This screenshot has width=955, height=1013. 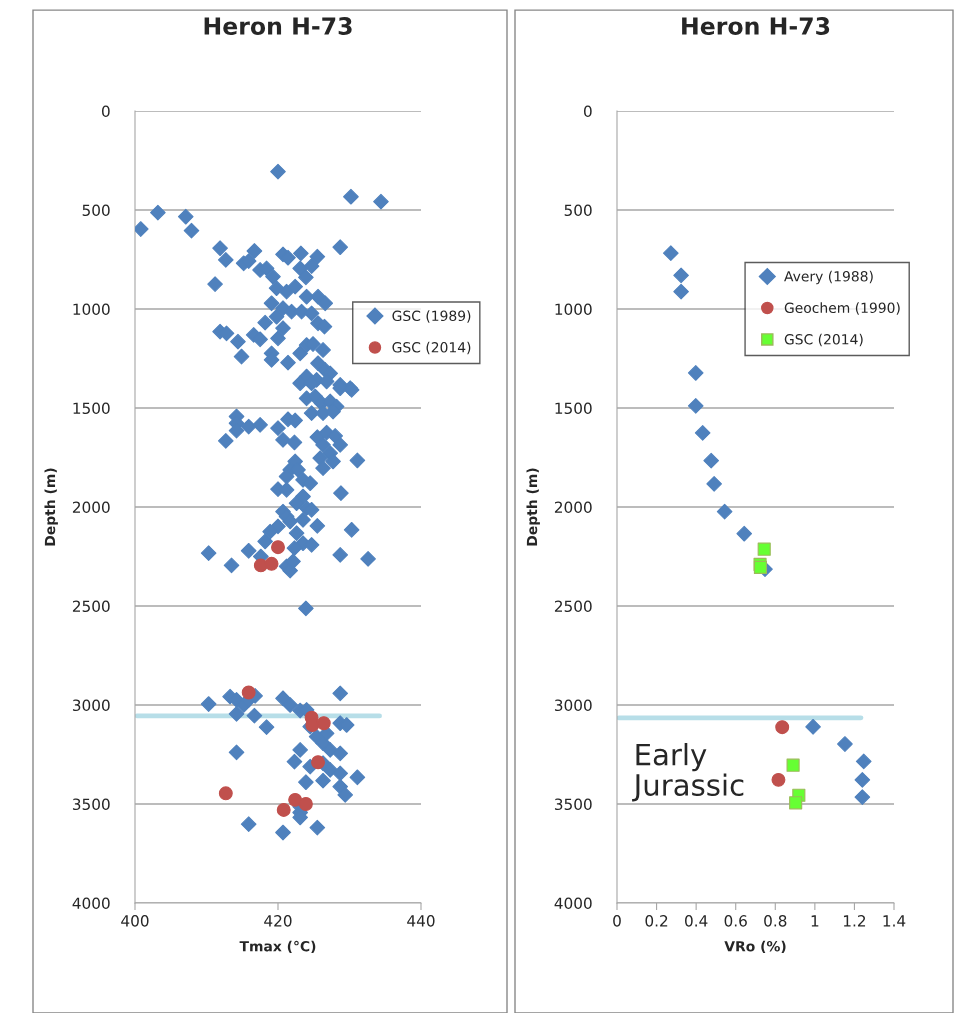 What do you see at coordinates (696, 921) in the screenshot?
I see `x-tick-label: 0.4` at bounding box center [696, 921].